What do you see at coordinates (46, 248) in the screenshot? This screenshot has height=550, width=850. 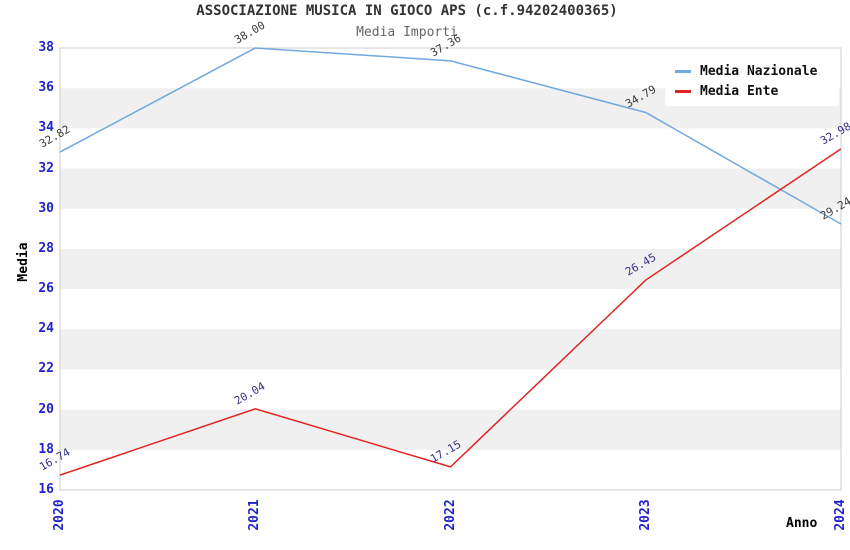 I see `y-tick-label: 28` at bounding box center [46, 248].